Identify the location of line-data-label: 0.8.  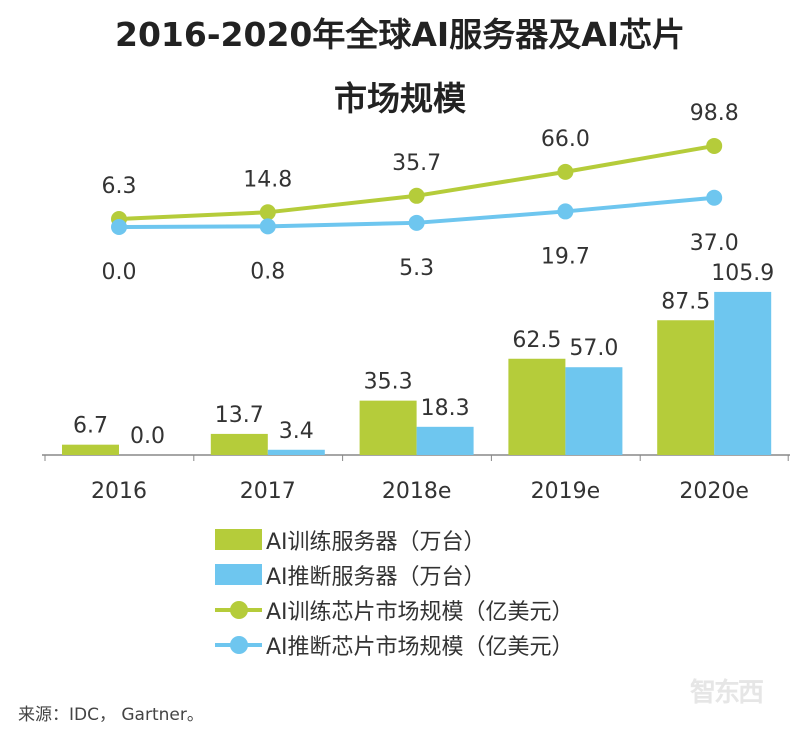
(267, 271).